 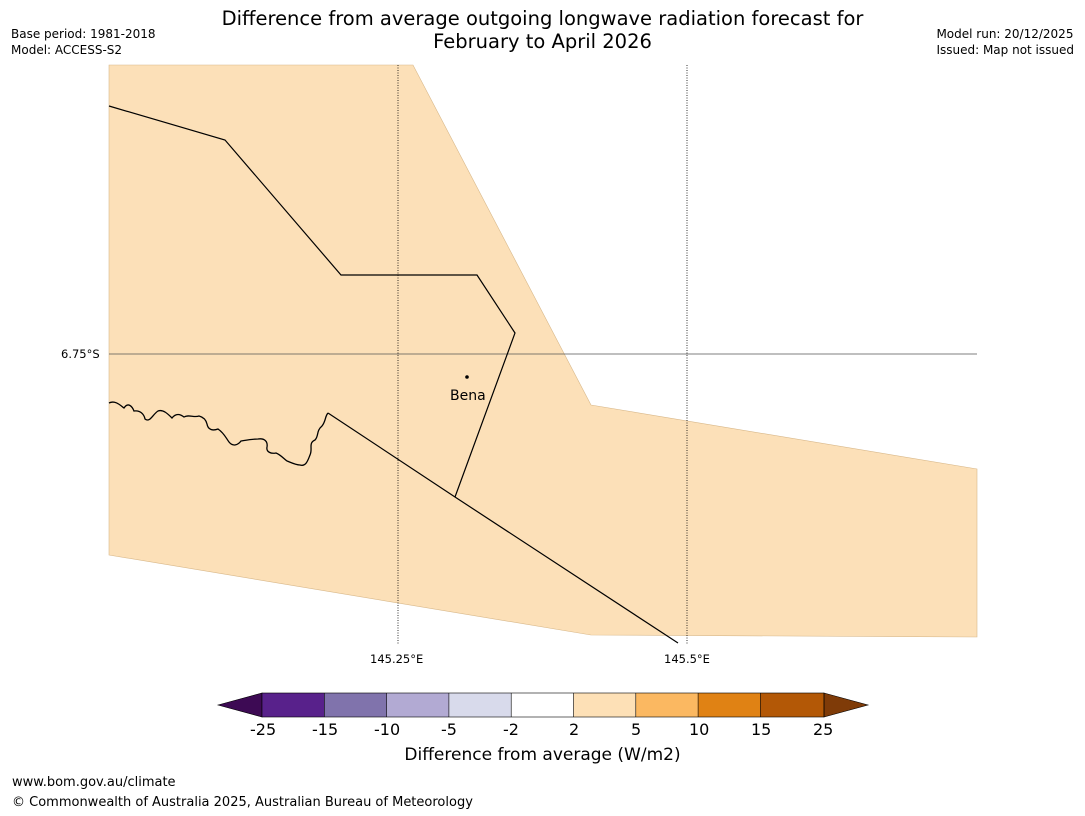 What do you see at coordinates (1005, 50) in the screenshot?
I see `issued-status: Issued: Map not issued` at bounding box center [1005, 50].